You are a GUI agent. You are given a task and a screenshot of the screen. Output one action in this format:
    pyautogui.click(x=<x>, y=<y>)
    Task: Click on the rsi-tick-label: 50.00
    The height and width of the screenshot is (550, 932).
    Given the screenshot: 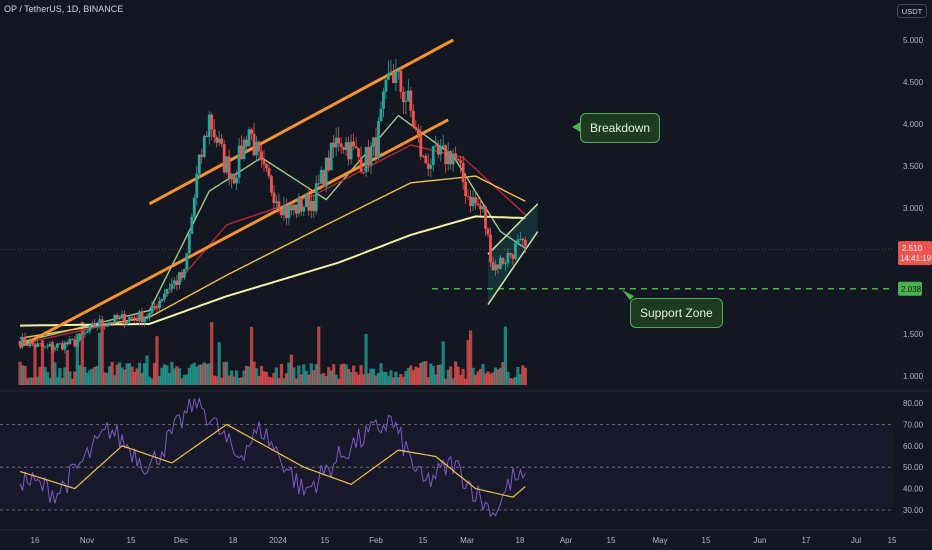 What is the action you would take?
    pyautogui.click(x=913, y=467)
    